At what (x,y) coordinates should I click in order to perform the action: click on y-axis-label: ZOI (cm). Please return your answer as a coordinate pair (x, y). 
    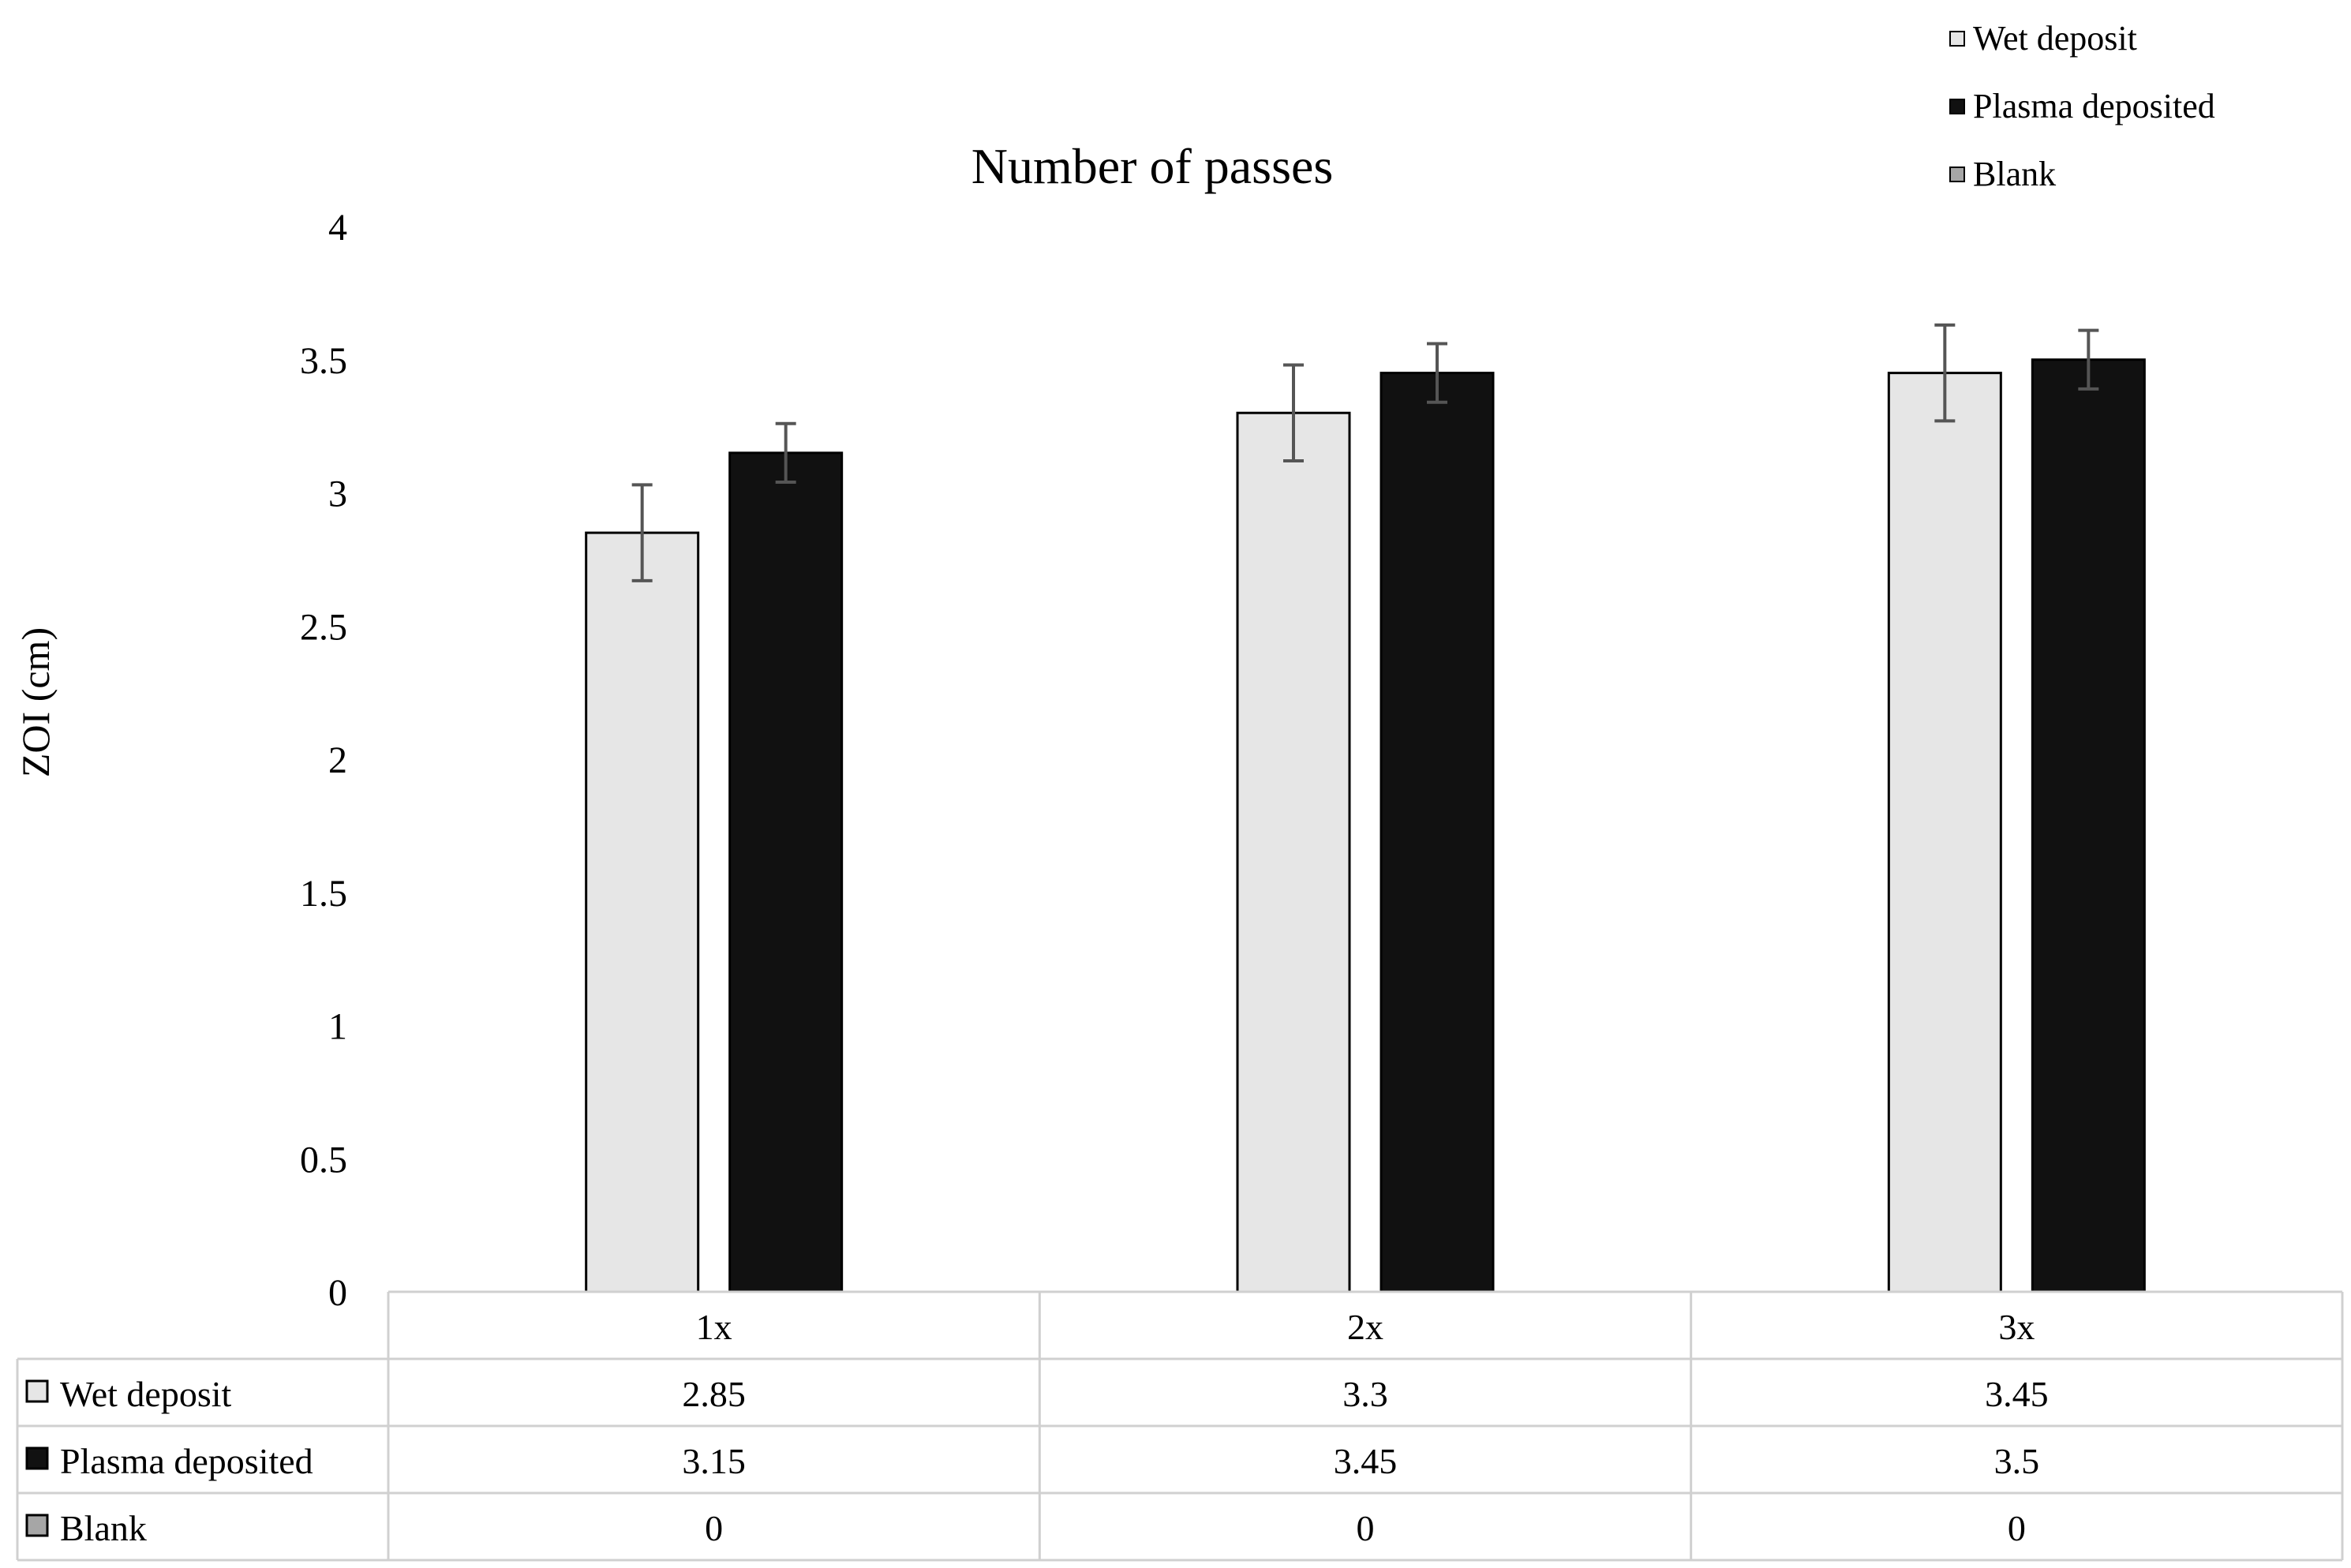
    Looking at the image, I should click on (35, 702).